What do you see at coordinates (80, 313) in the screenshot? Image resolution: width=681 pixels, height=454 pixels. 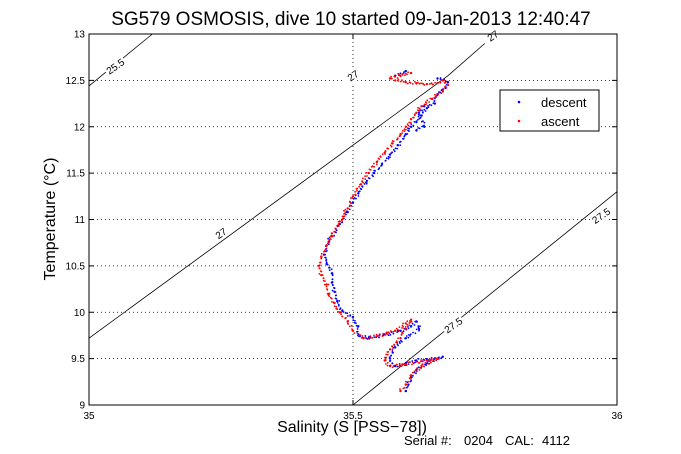 I see `y-tick-label: 10` at bounding box center [80, 313].